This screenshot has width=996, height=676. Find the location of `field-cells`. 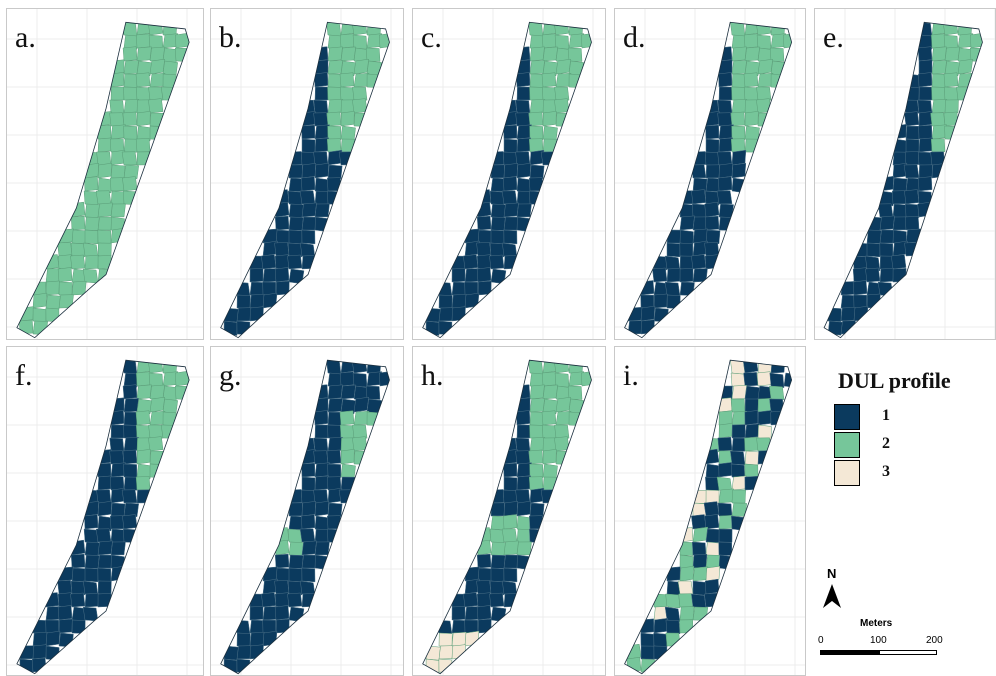

field-cells is located at coordinates (508, 179).